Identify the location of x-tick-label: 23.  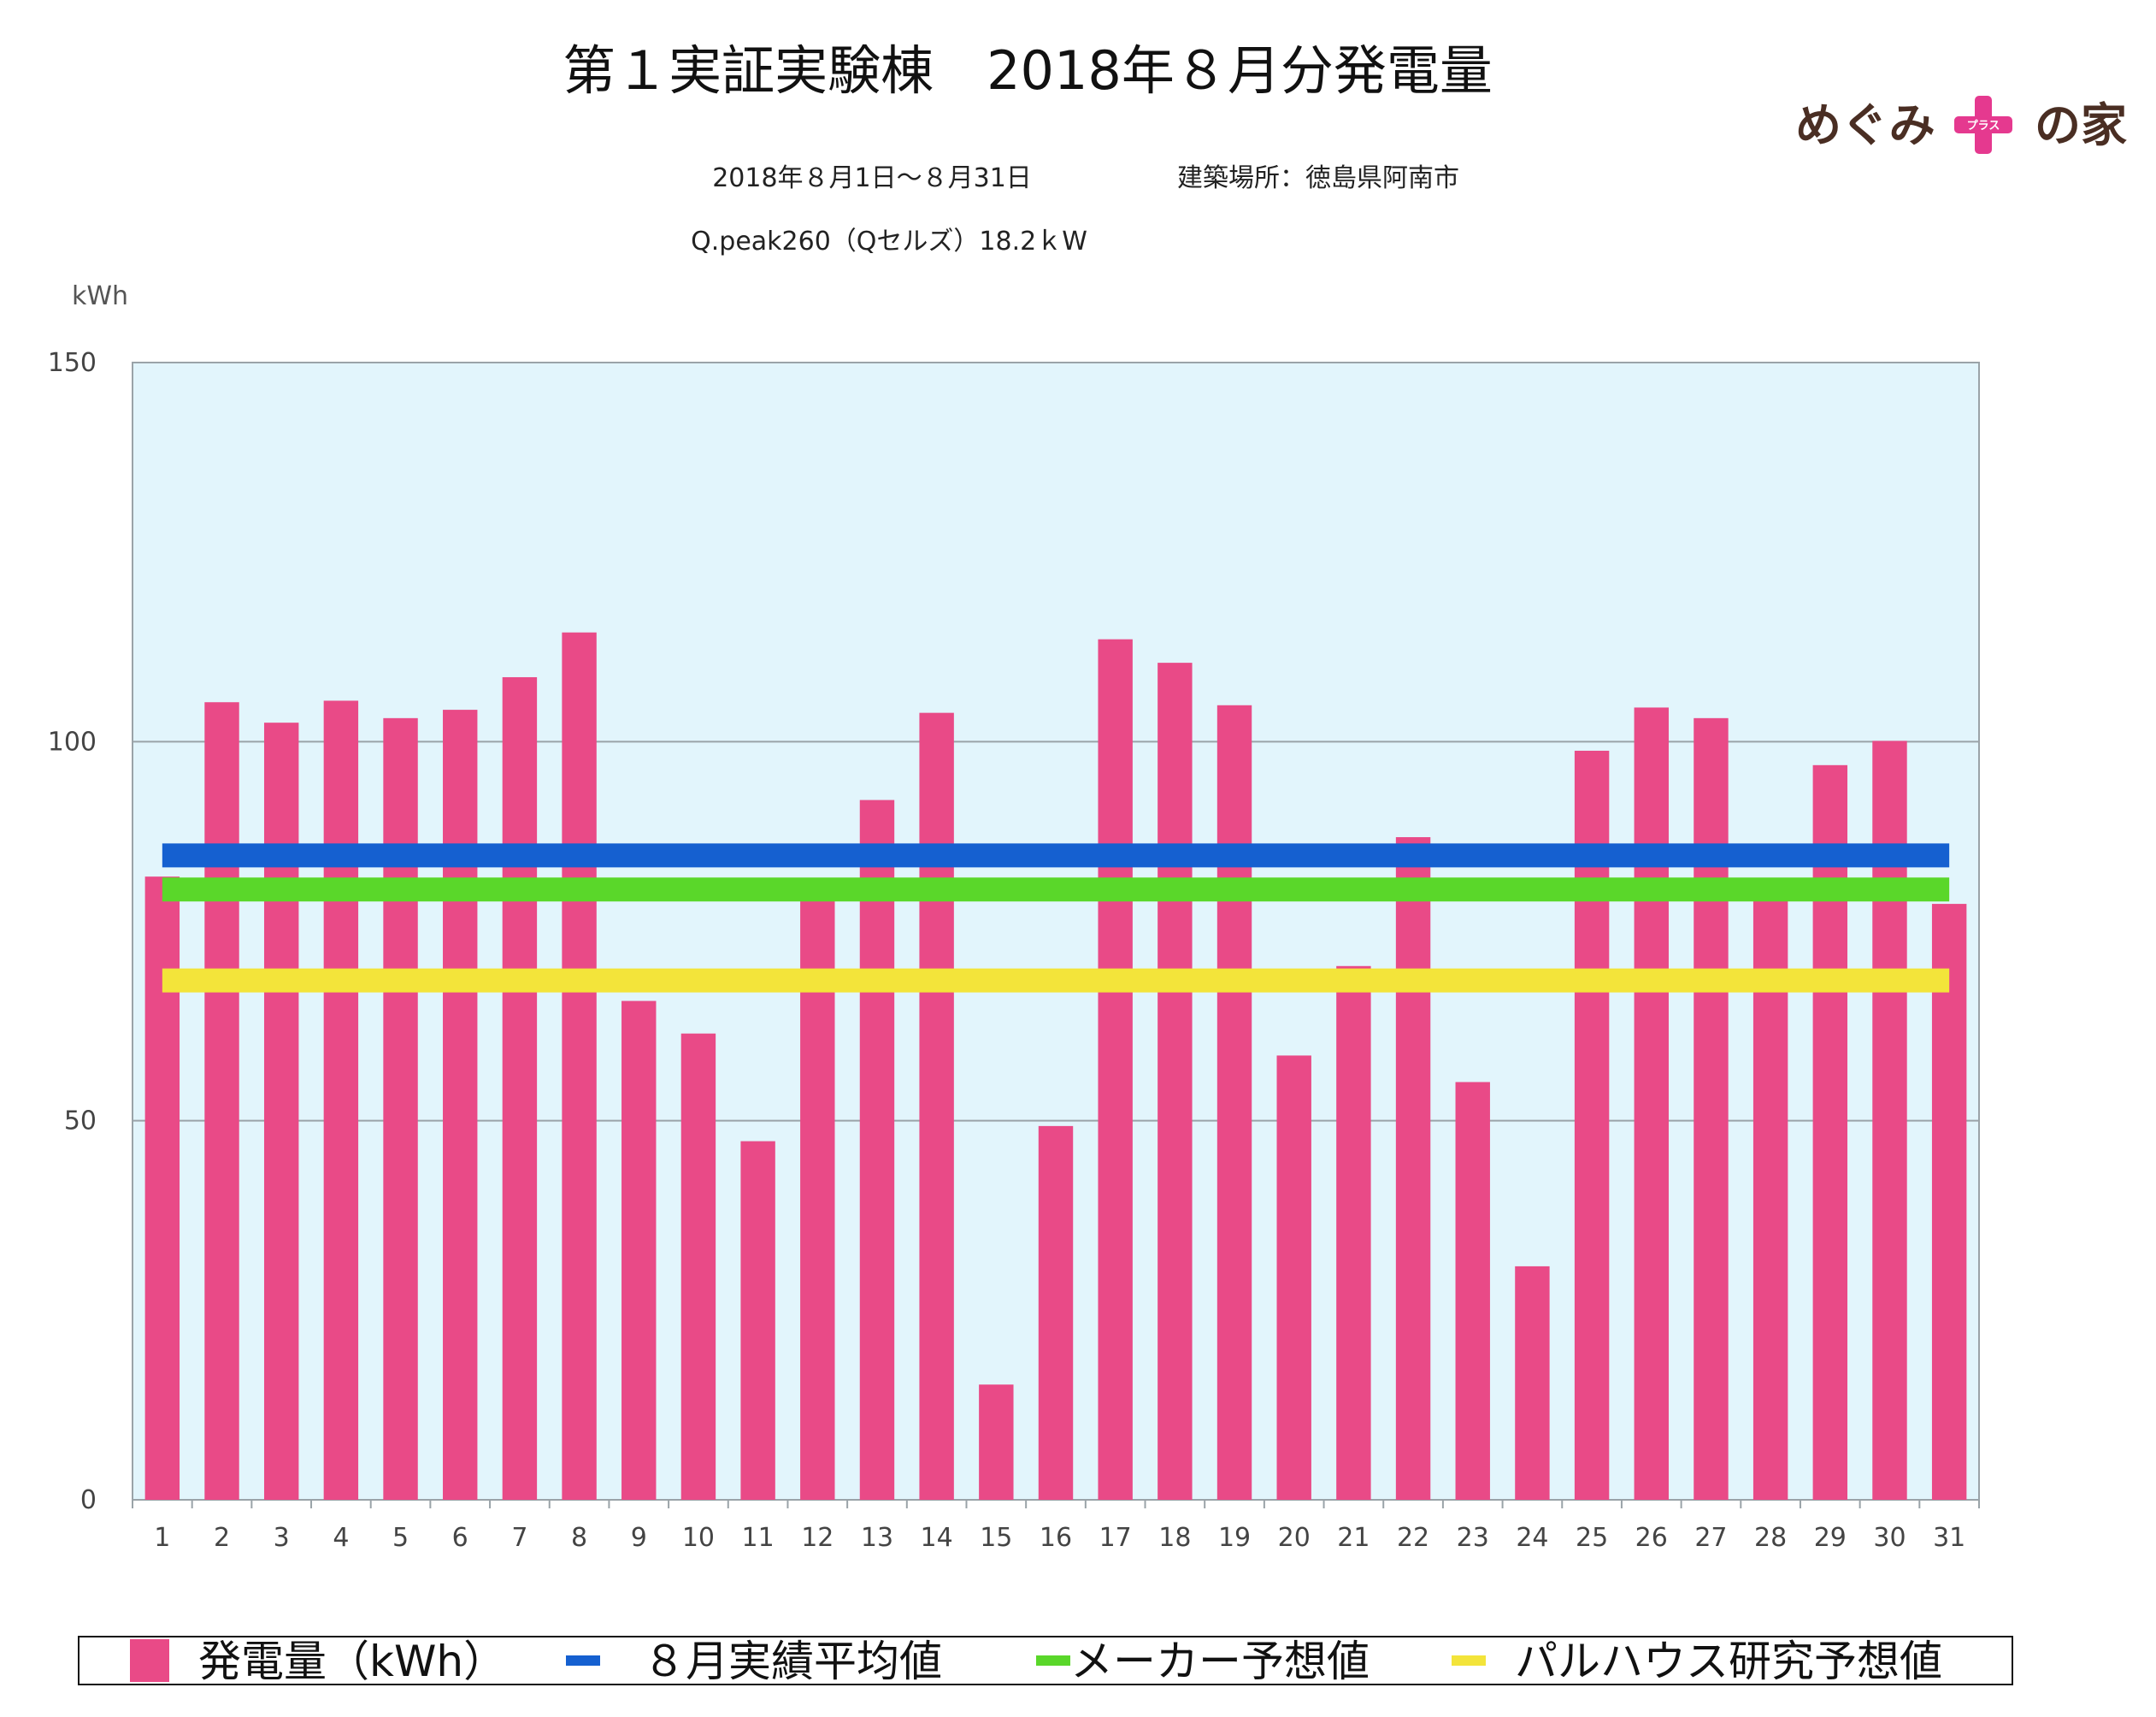
(1473, 1538).